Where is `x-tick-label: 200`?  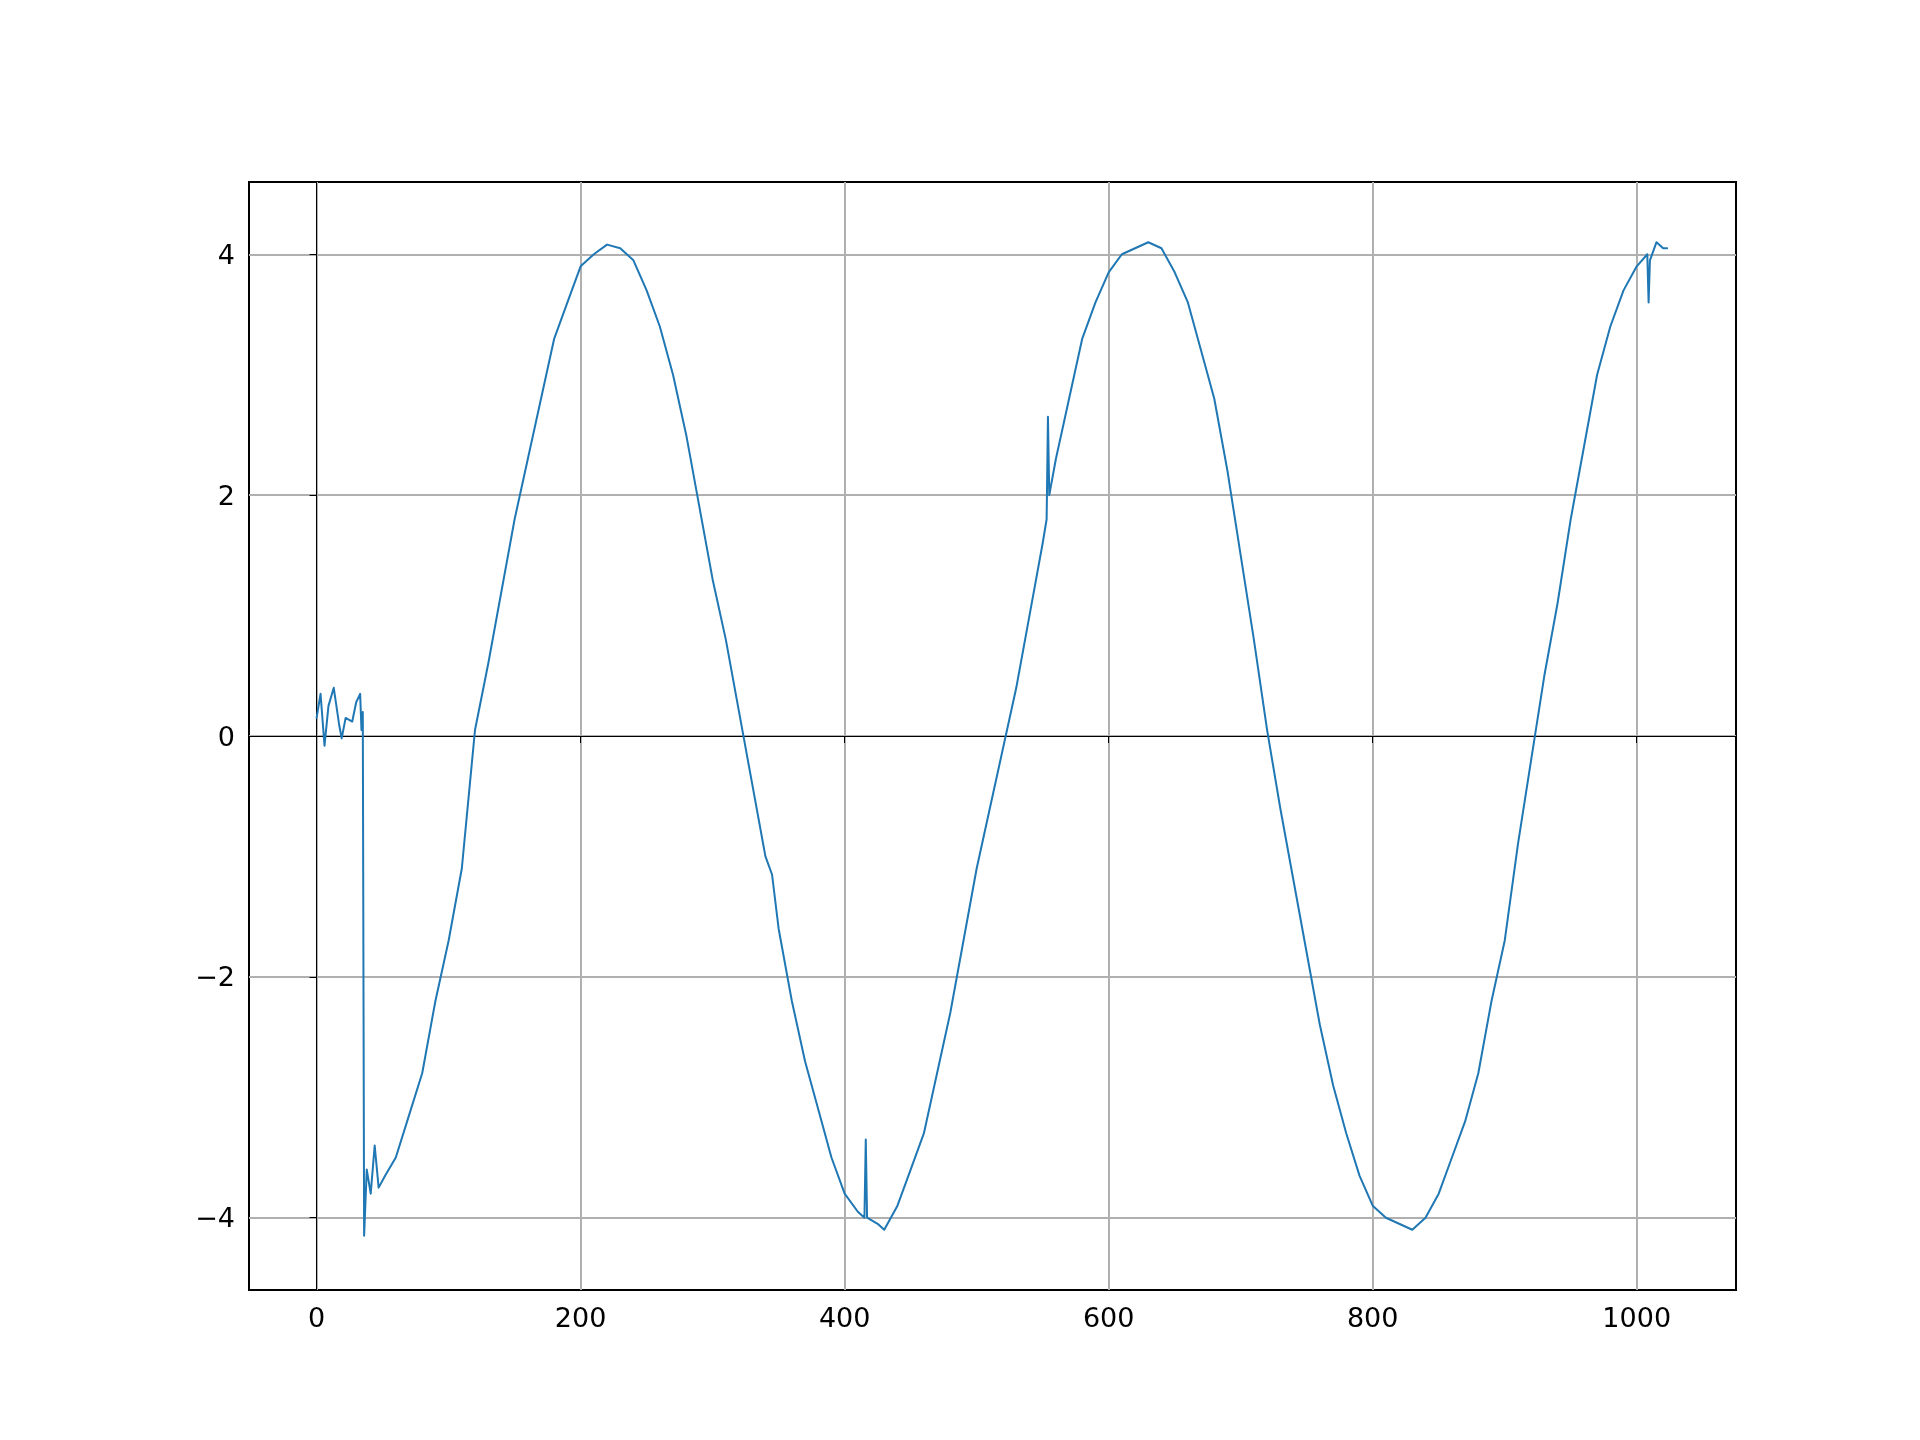
x-tick-label: 200 is located at coordinates (580, 1317).